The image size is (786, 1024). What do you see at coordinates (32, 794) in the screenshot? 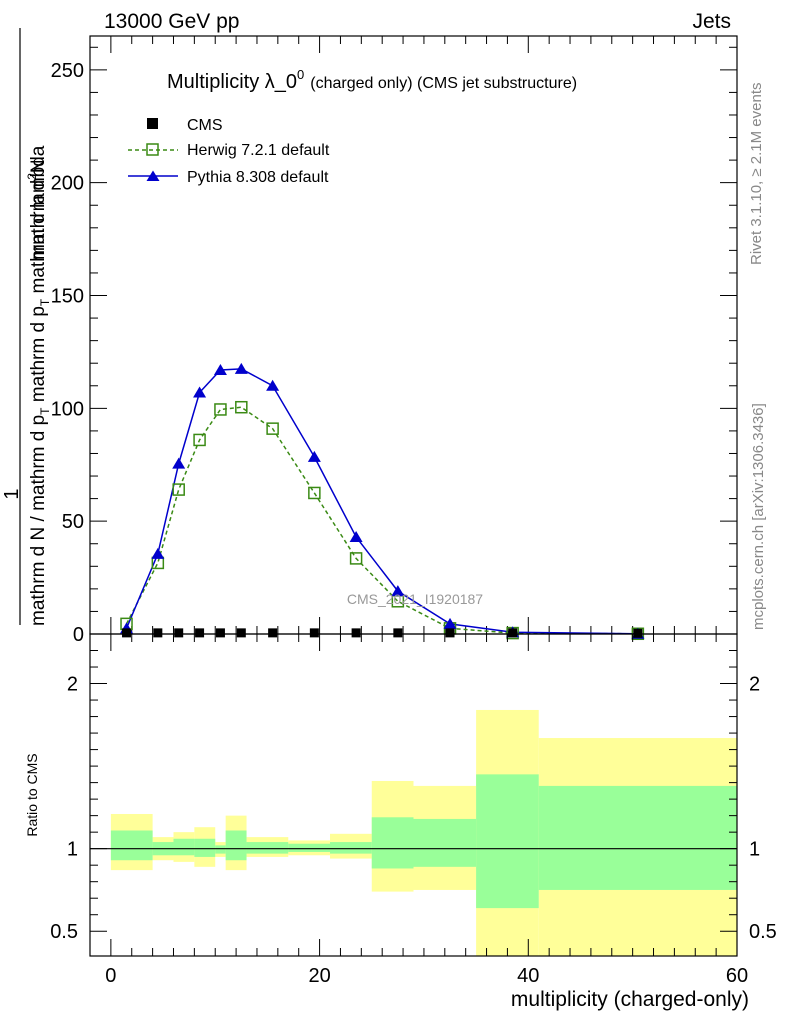
I see `ratio-y-axis-label: Ratio to CMS` at bounding box center [32, 794].